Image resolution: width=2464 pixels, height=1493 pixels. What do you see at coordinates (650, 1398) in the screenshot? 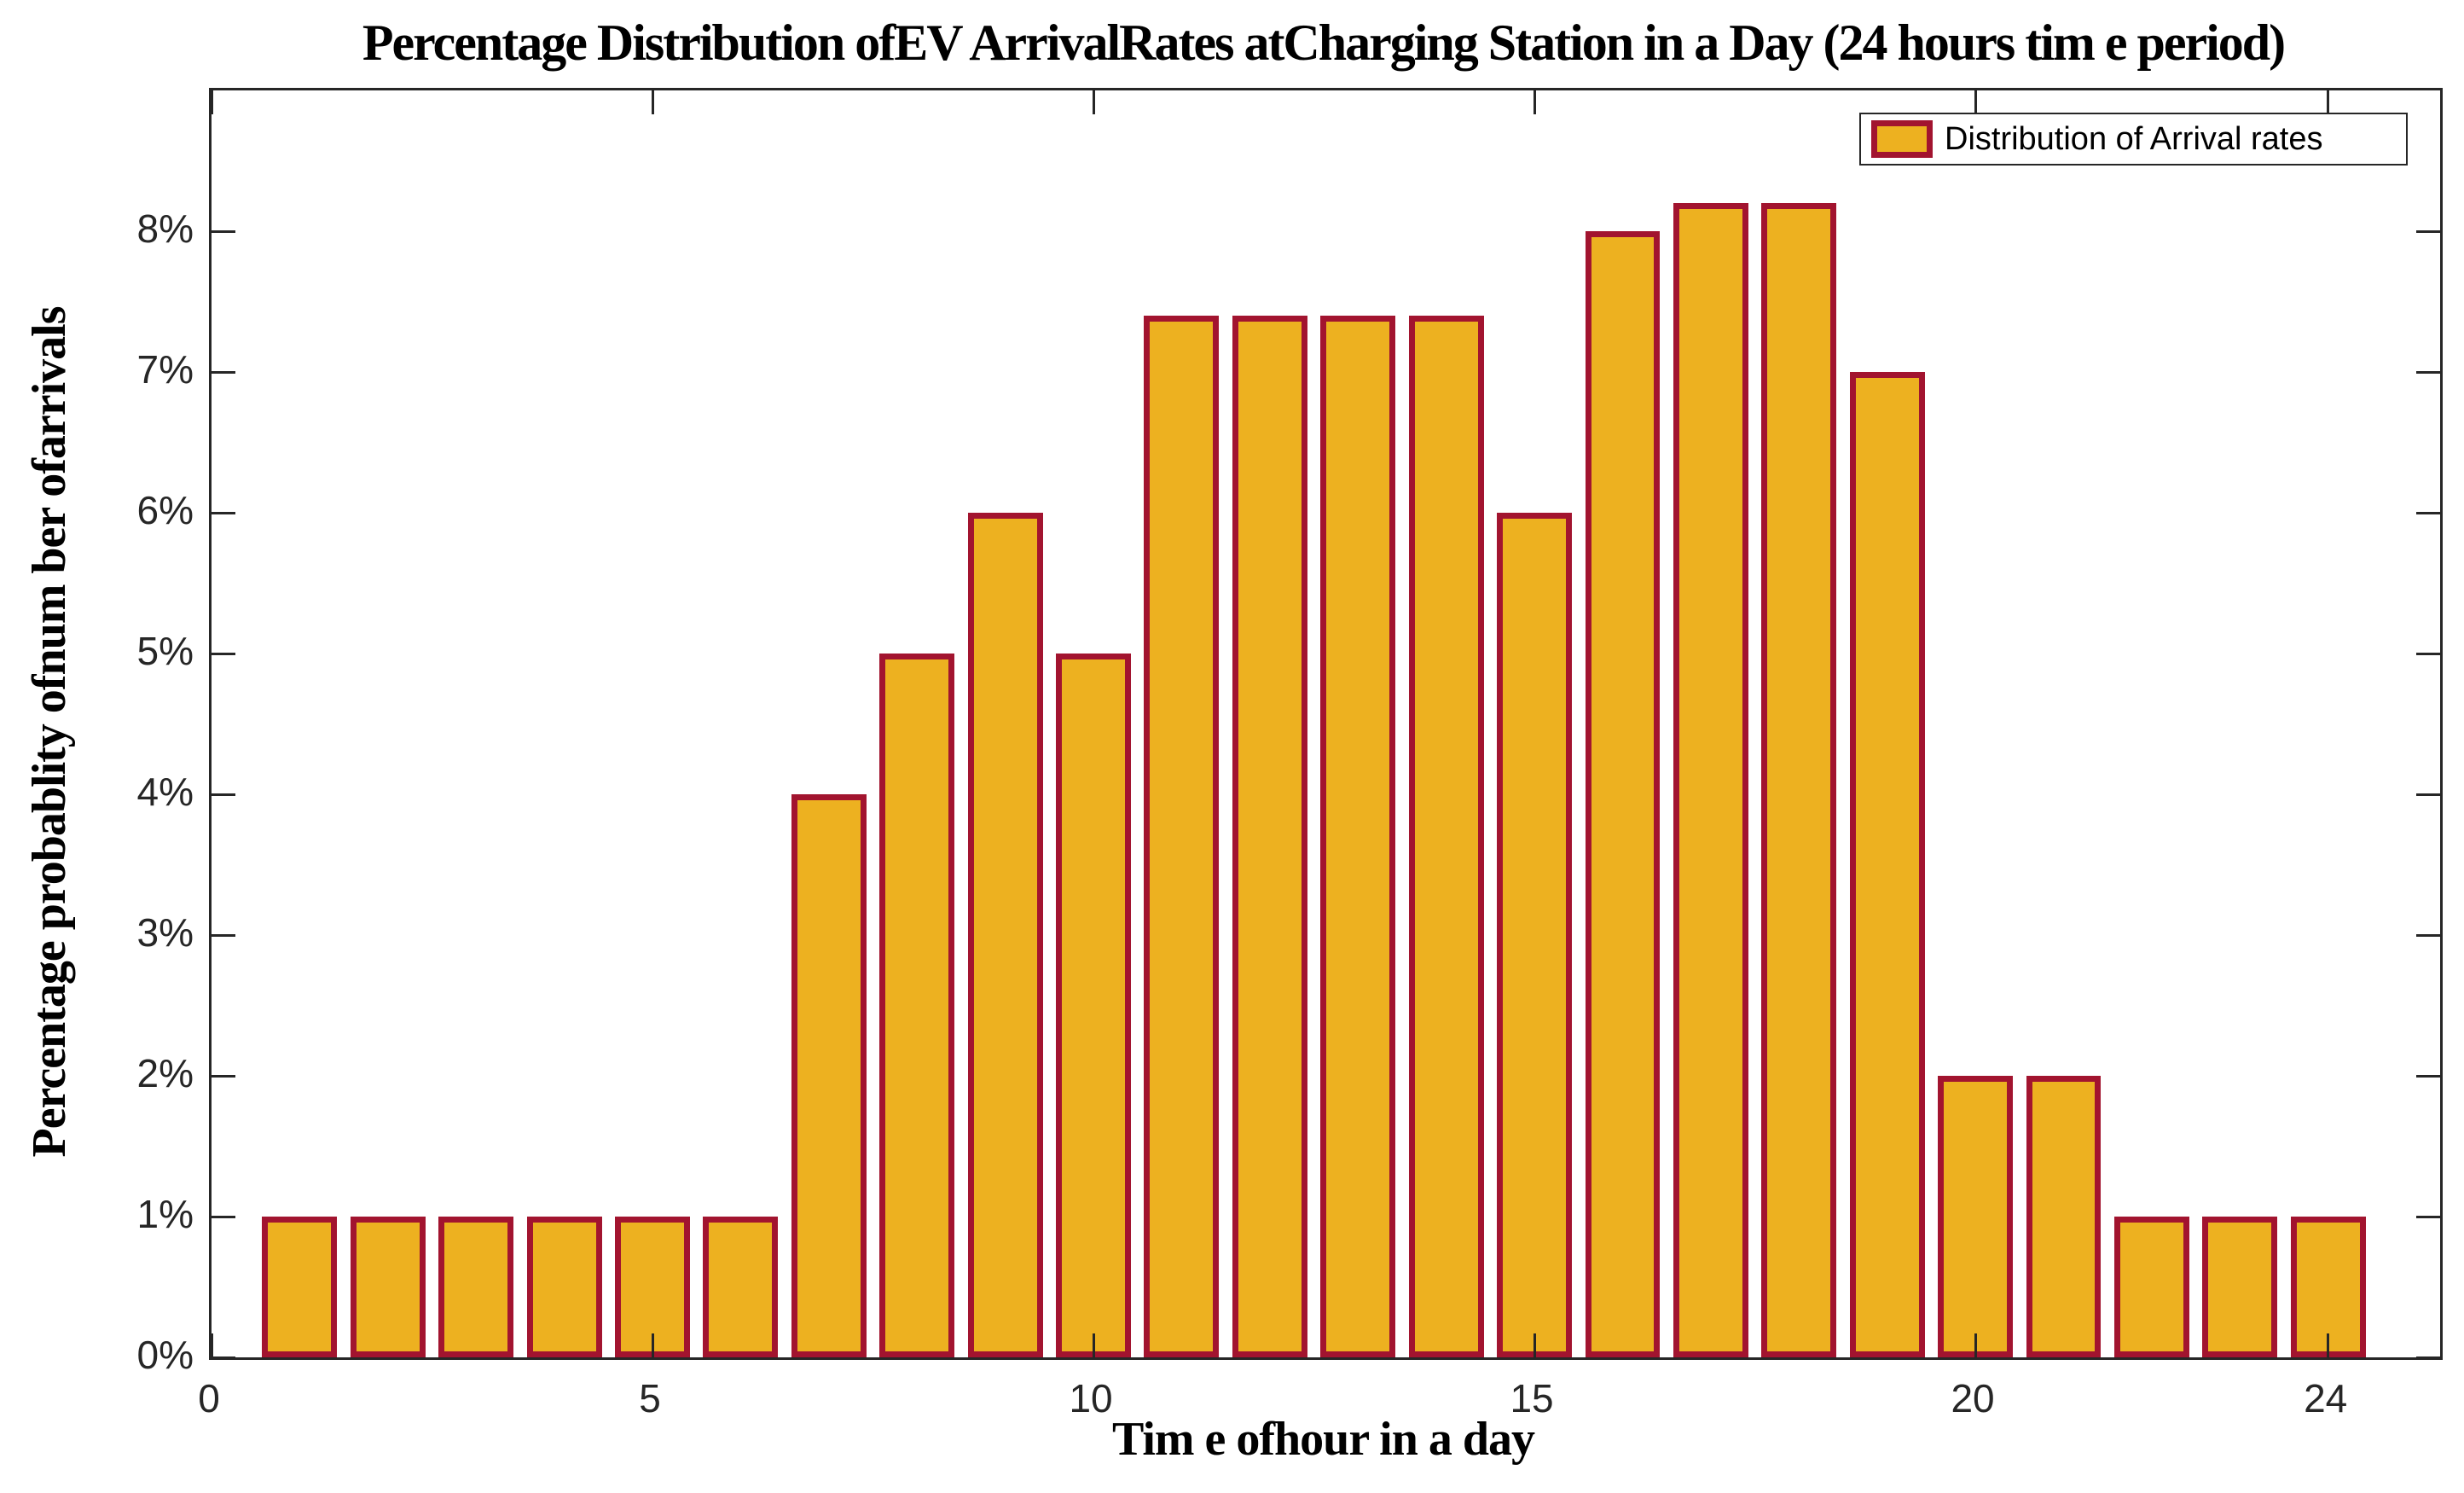
I see `x-axis-tick-label: 5` at bounding box center [650, 1398].